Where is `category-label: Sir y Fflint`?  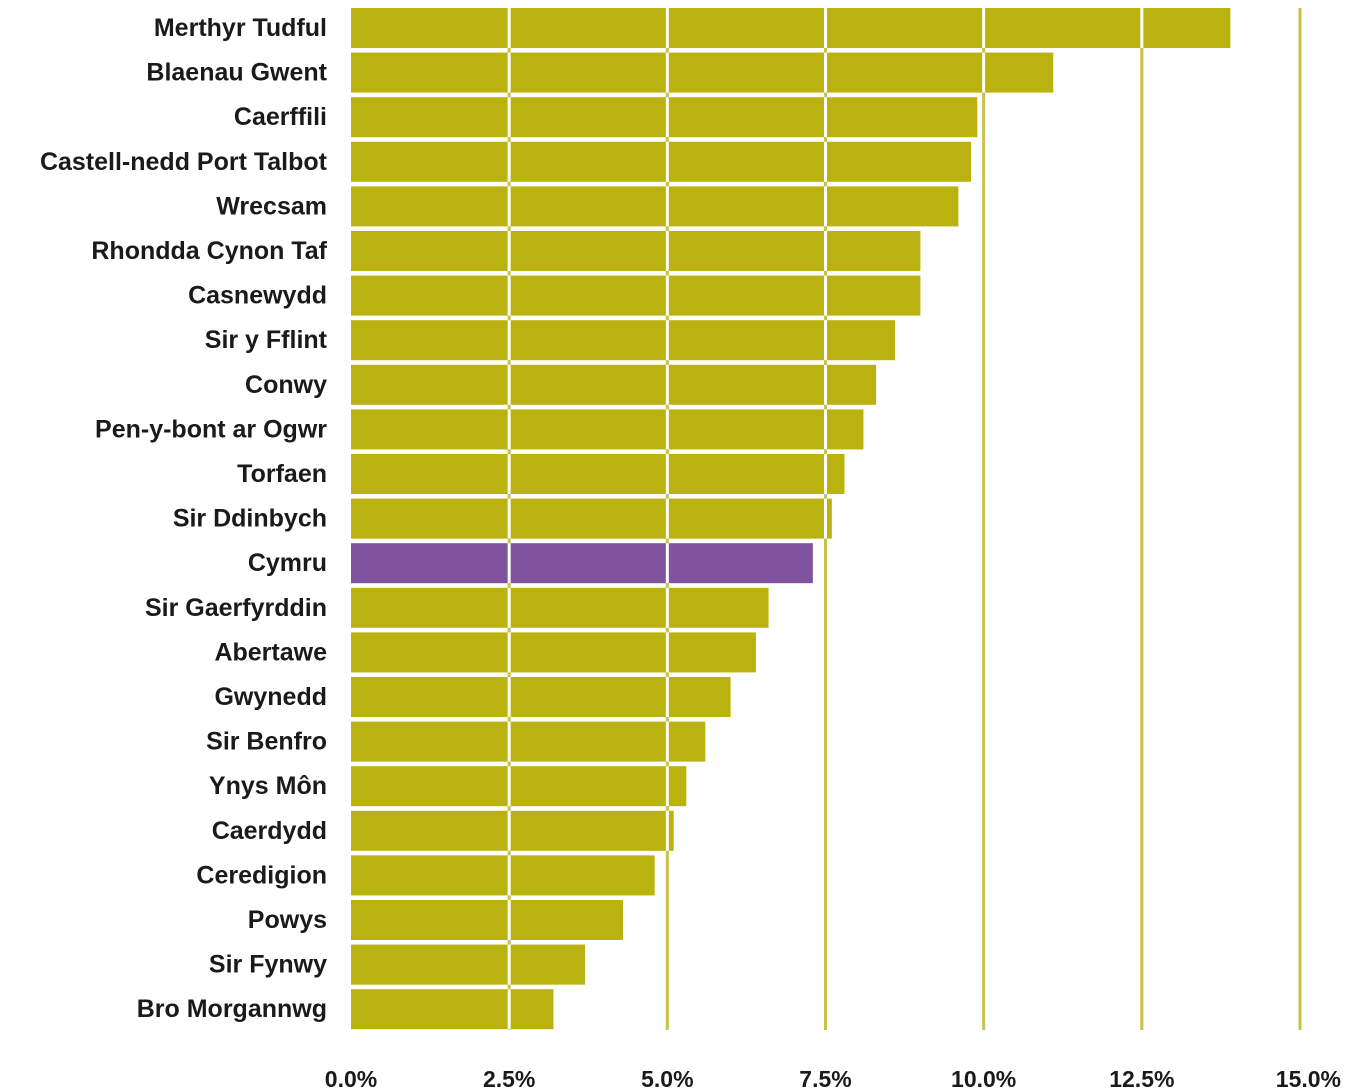 category-label: Sir y Fflint is located at coordinates (266, 340).